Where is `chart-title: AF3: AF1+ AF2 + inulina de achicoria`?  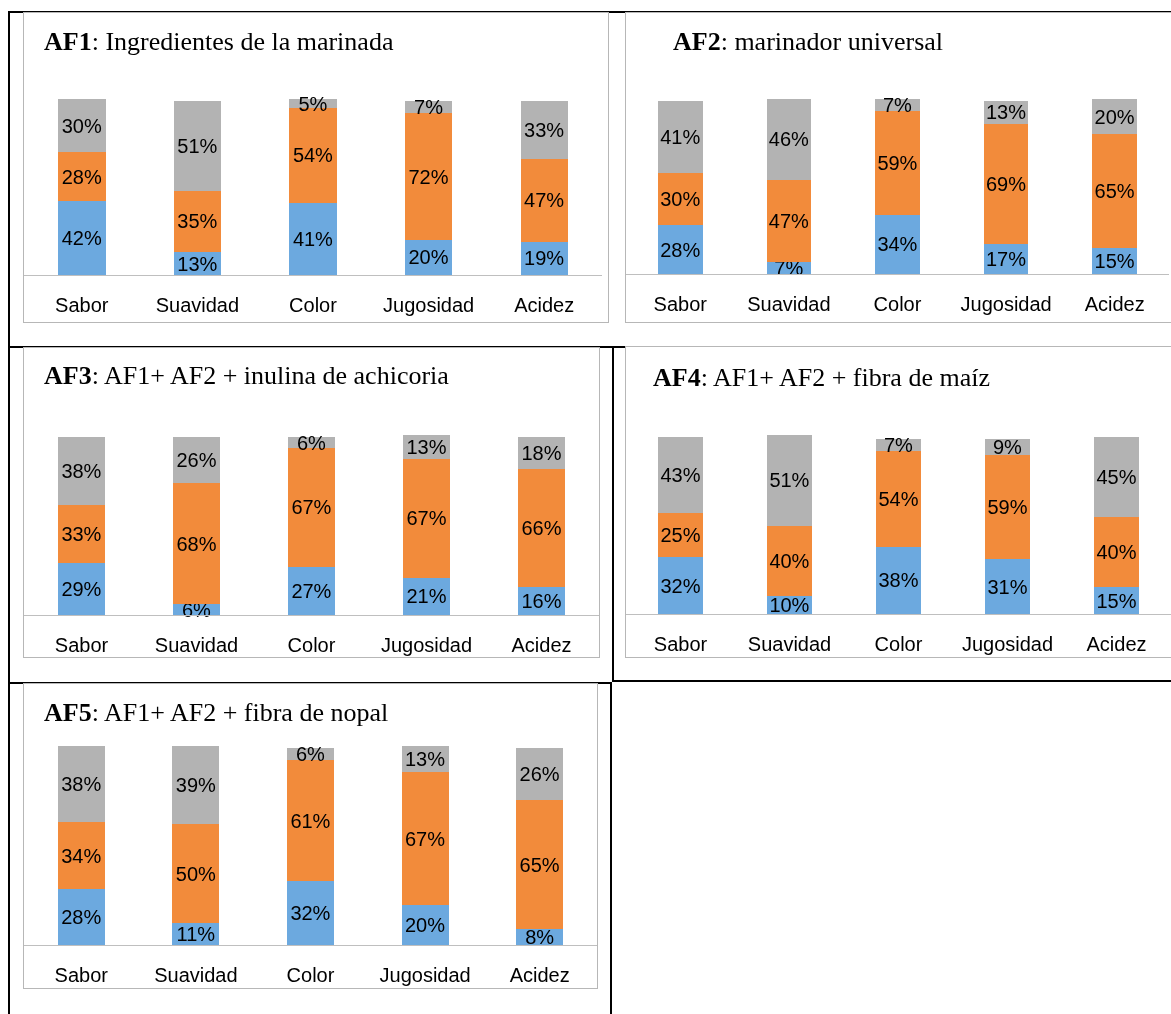 chart-title: AF3: AF1+ AF2 + inulina de achicoria is located at coordinates (247, 375).